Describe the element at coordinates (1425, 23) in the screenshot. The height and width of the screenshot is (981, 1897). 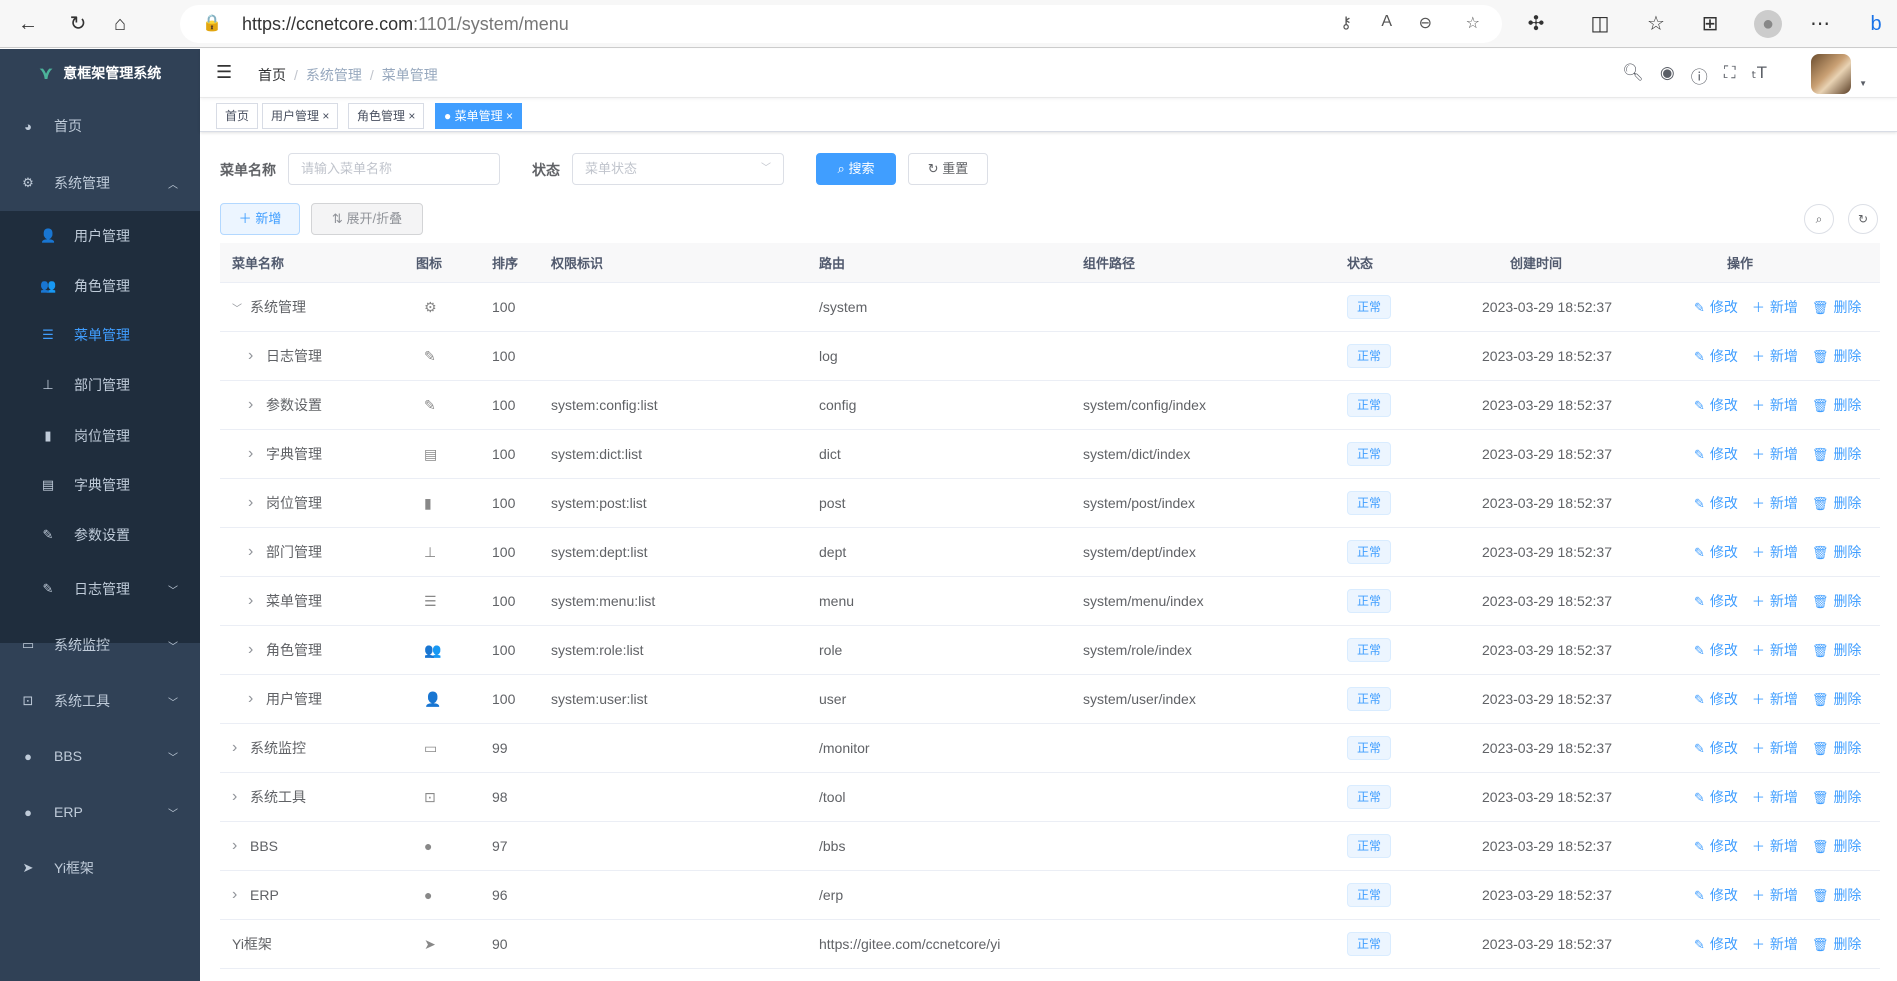
I see `zoom-out-icon: ⊖` at that location.